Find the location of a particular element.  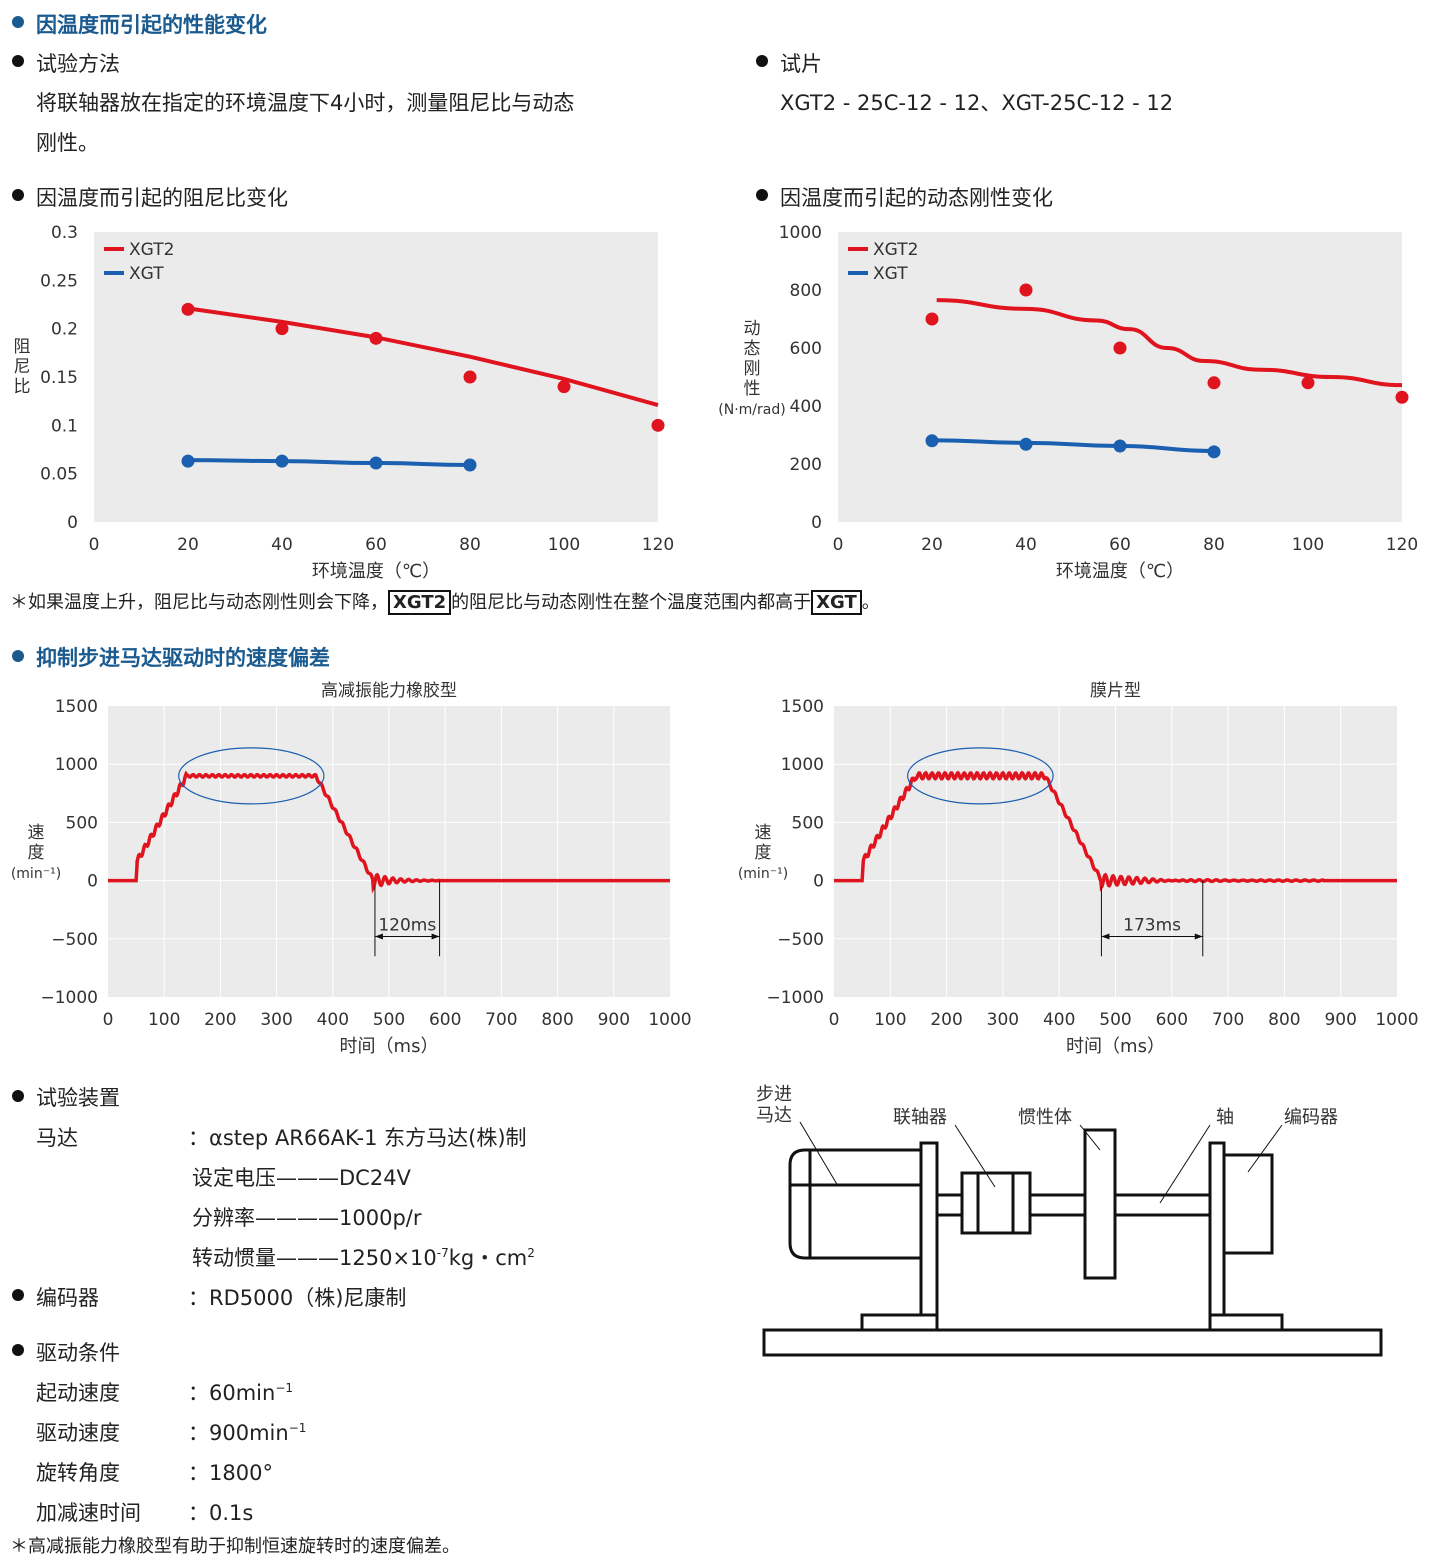

condition-label: 起动速度 is located at coordinates (78, 1393).